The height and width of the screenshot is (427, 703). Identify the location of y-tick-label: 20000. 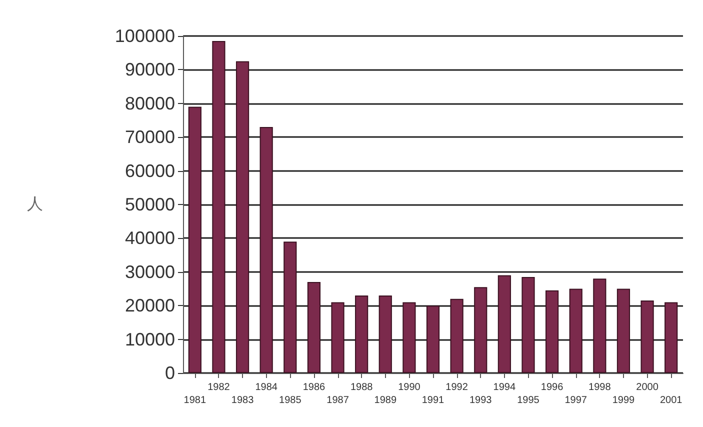
(149, 306).